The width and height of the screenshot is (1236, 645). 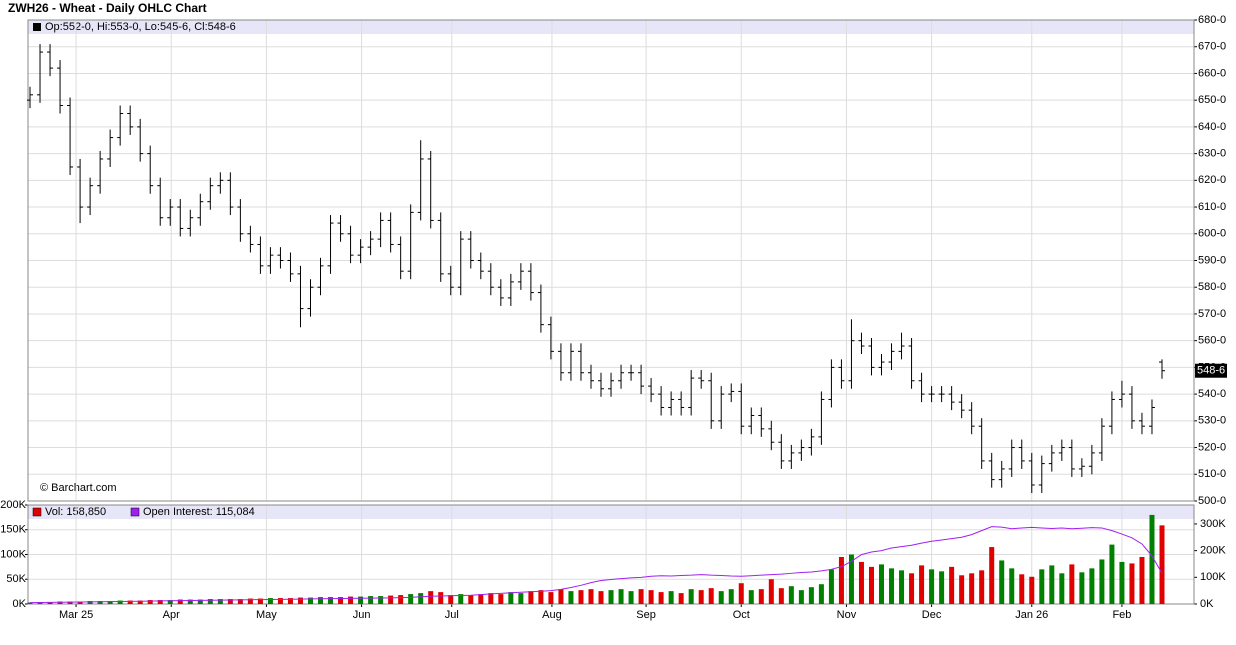 I want to click on last-price-label: 548-6, so click(x=1211, y=371).